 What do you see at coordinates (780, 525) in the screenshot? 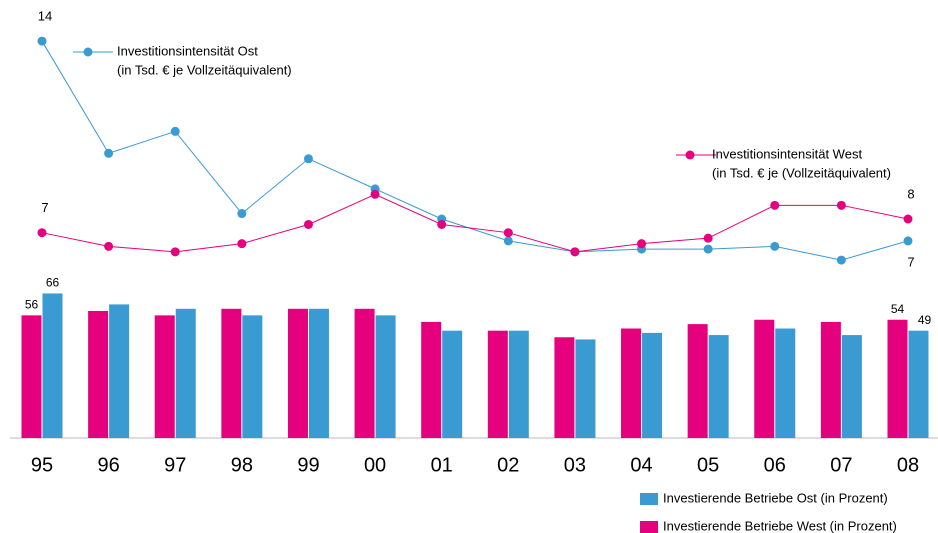
I see `legend-label: Investierende Betriebe West (in Prozent)` at bounding box center [780, 525].